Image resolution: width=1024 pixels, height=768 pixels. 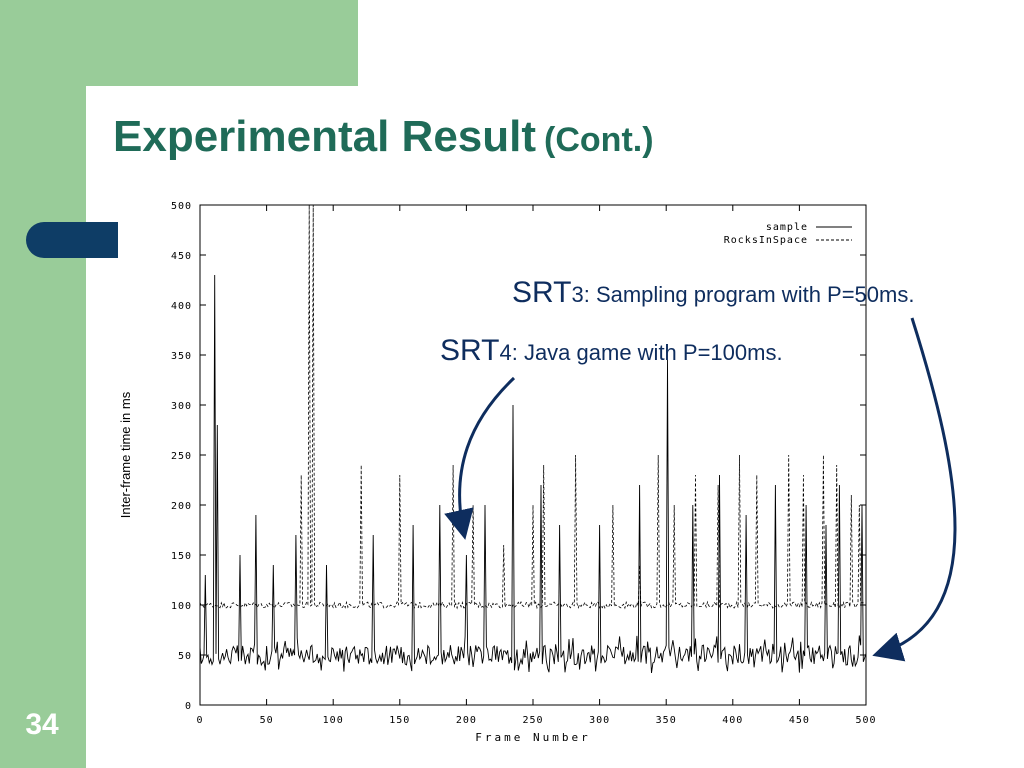 I want to click on x-tick-label: 50, so click(x=267, y=720).